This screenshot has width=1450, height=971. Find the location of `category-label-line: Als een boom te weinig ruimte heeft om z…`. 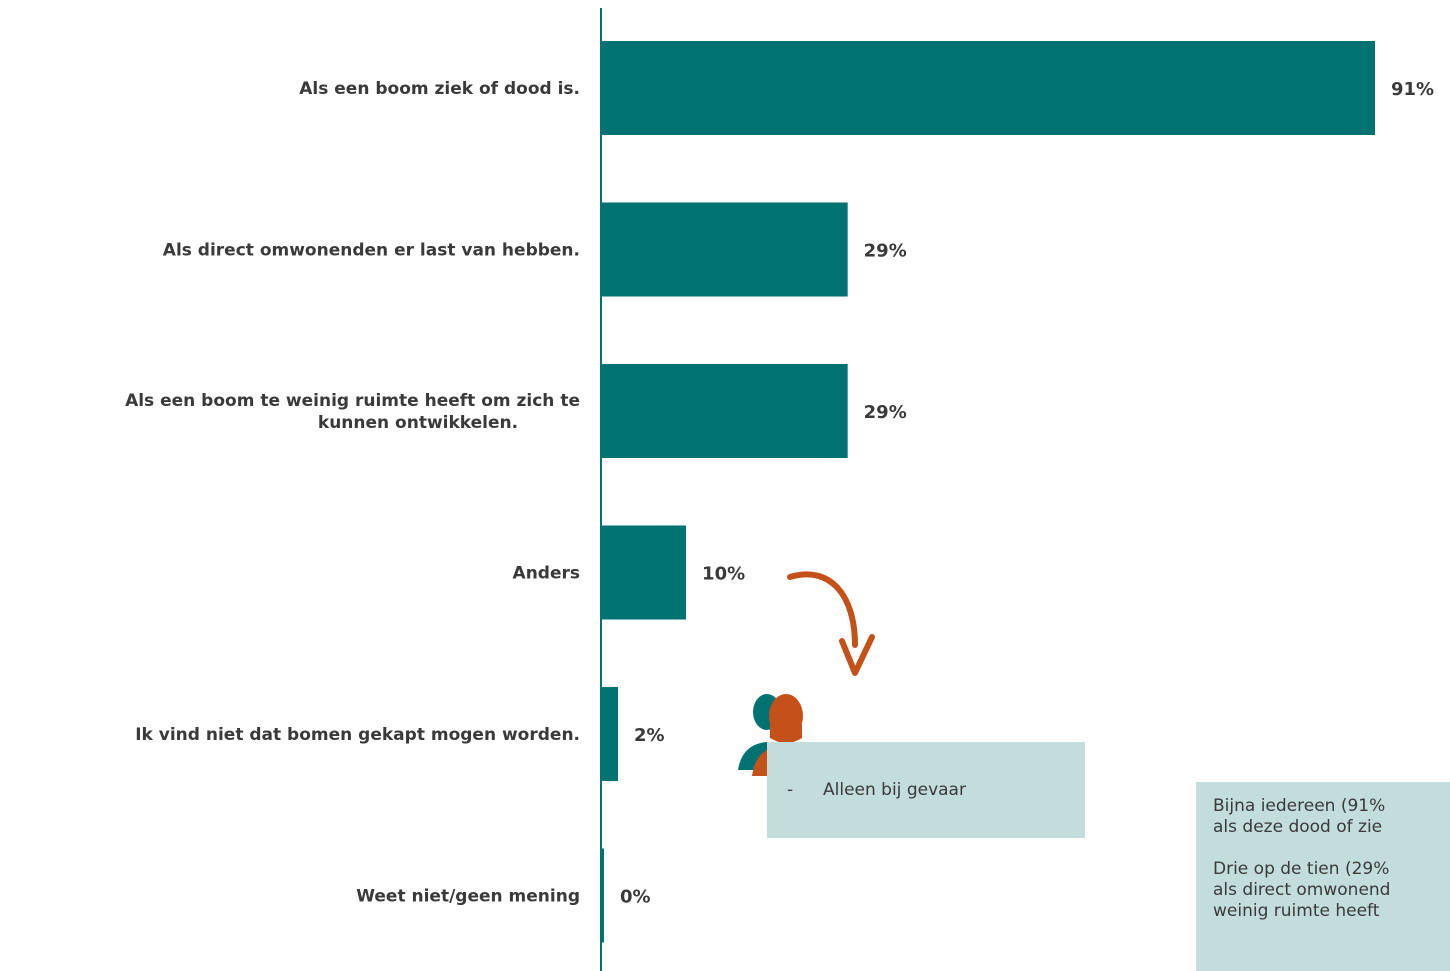

category-label-line: Als een boom te weinig ruimte heeft om z… is located at coordinates (352, 401).